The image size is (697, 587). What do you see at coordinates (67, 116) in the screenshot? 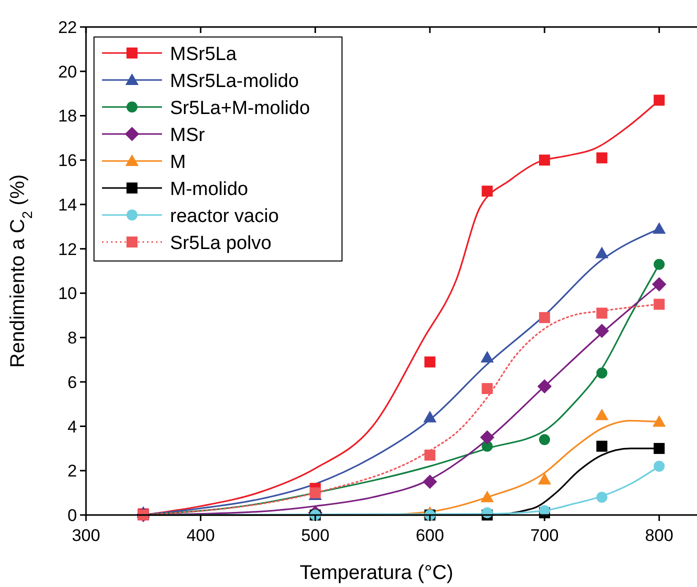
I see `y-tick-label: 18` at bounding box center [67, 116].